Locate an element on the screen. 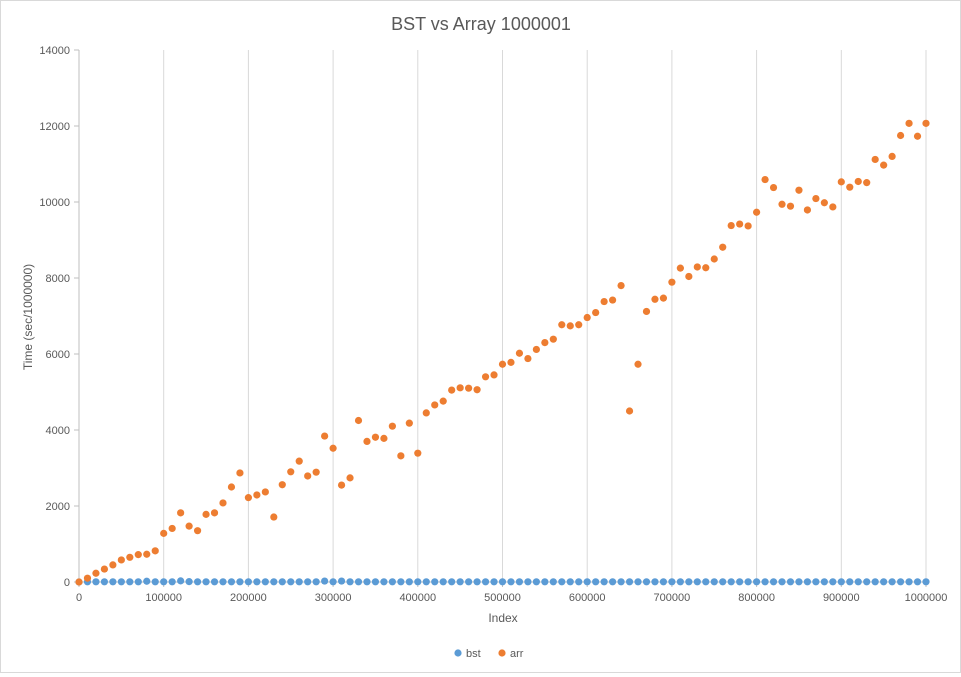 This screenshot has width=961, height=677. x-tick-label: 500000 is located at coordinates (502, 598).